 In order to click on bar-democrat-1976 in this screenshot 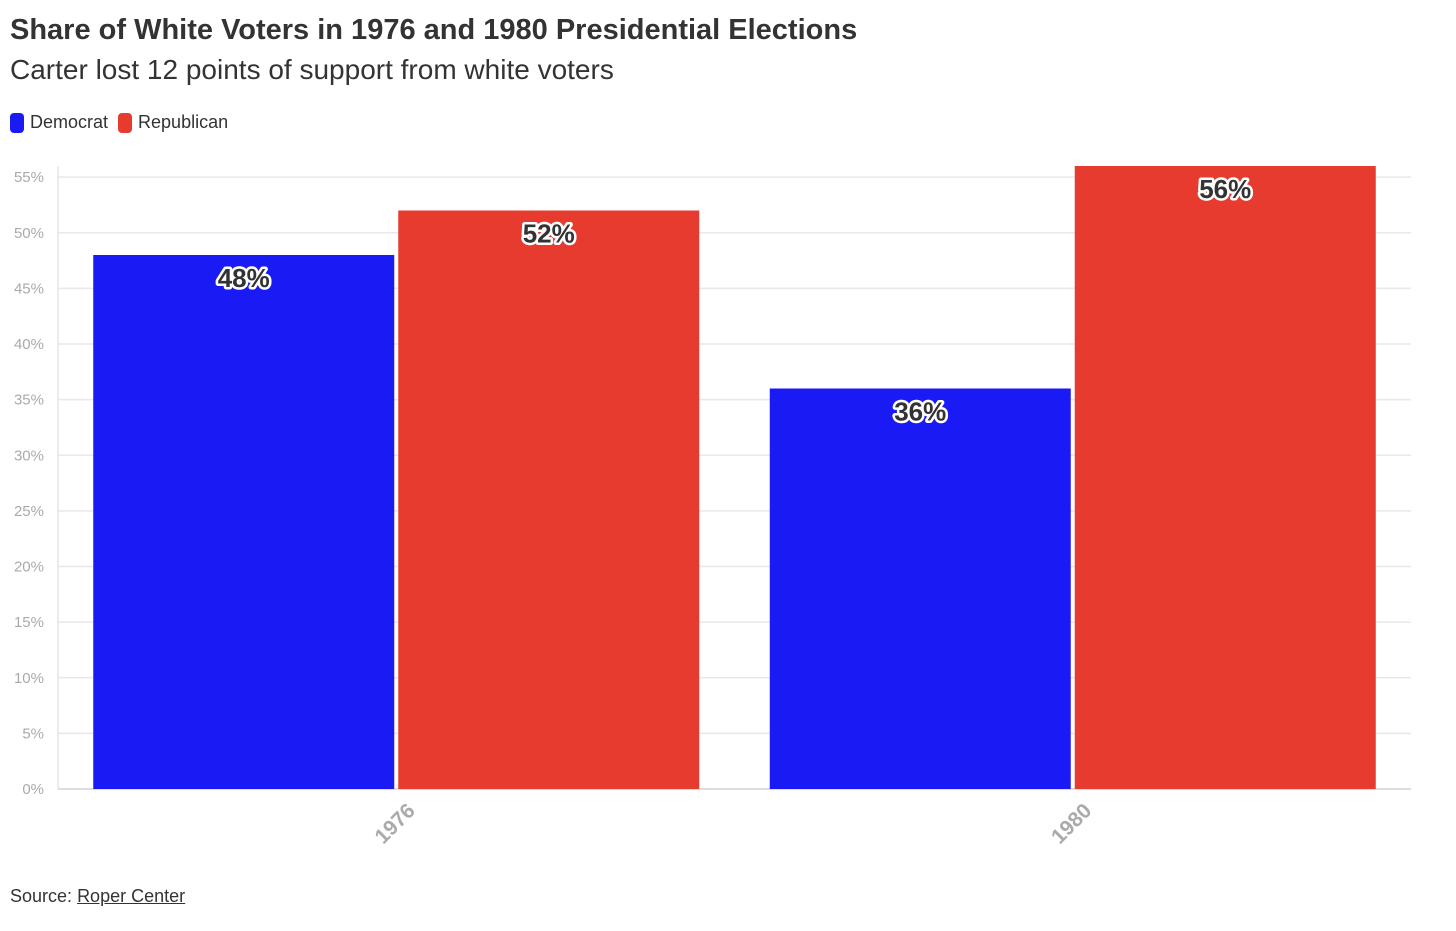, I will do `click(244, 522)`.